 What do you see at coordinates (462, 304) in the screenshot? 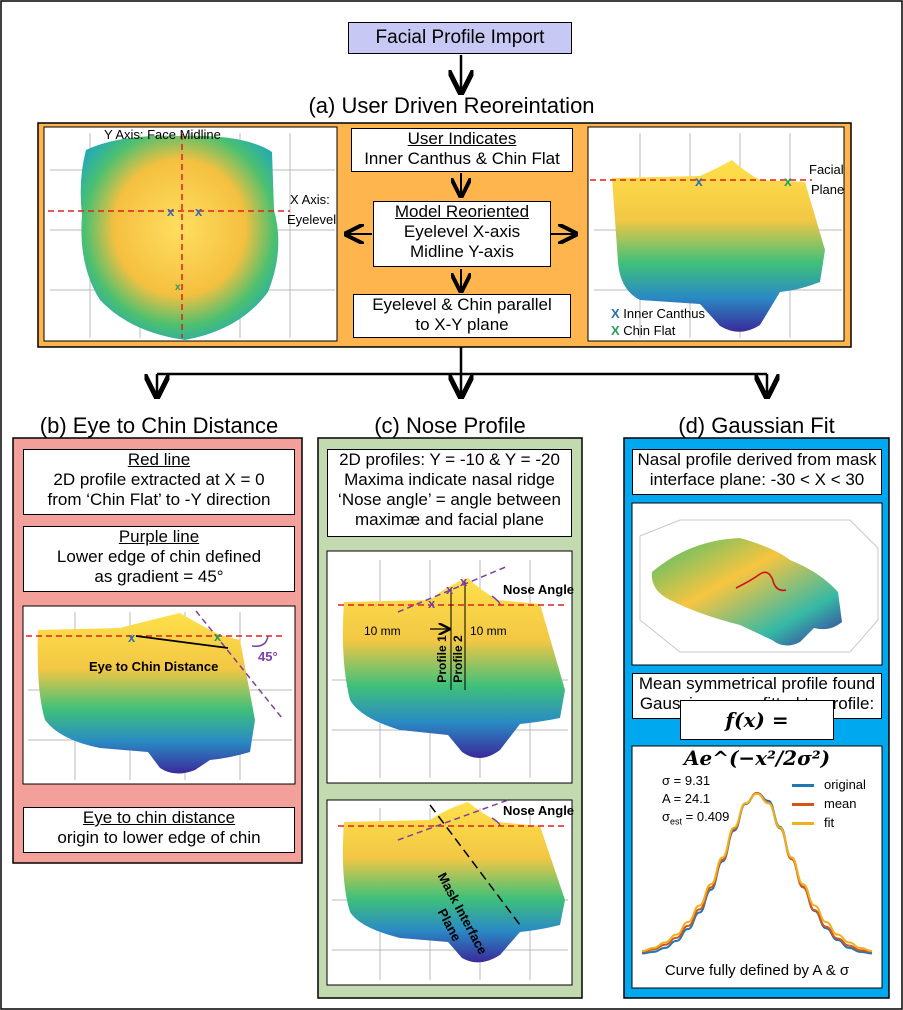
I see `step3-line1: Eyelevel & Chin parallel` at bounding box center [462, 304].